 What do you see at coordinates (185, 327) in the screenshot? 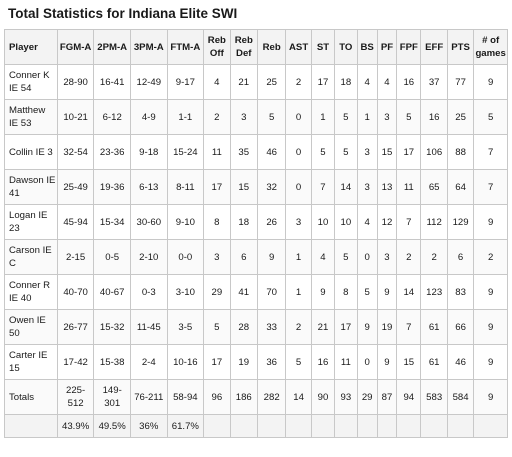
I see `stat-cell: 3-5` at bounding box center [185, 327].